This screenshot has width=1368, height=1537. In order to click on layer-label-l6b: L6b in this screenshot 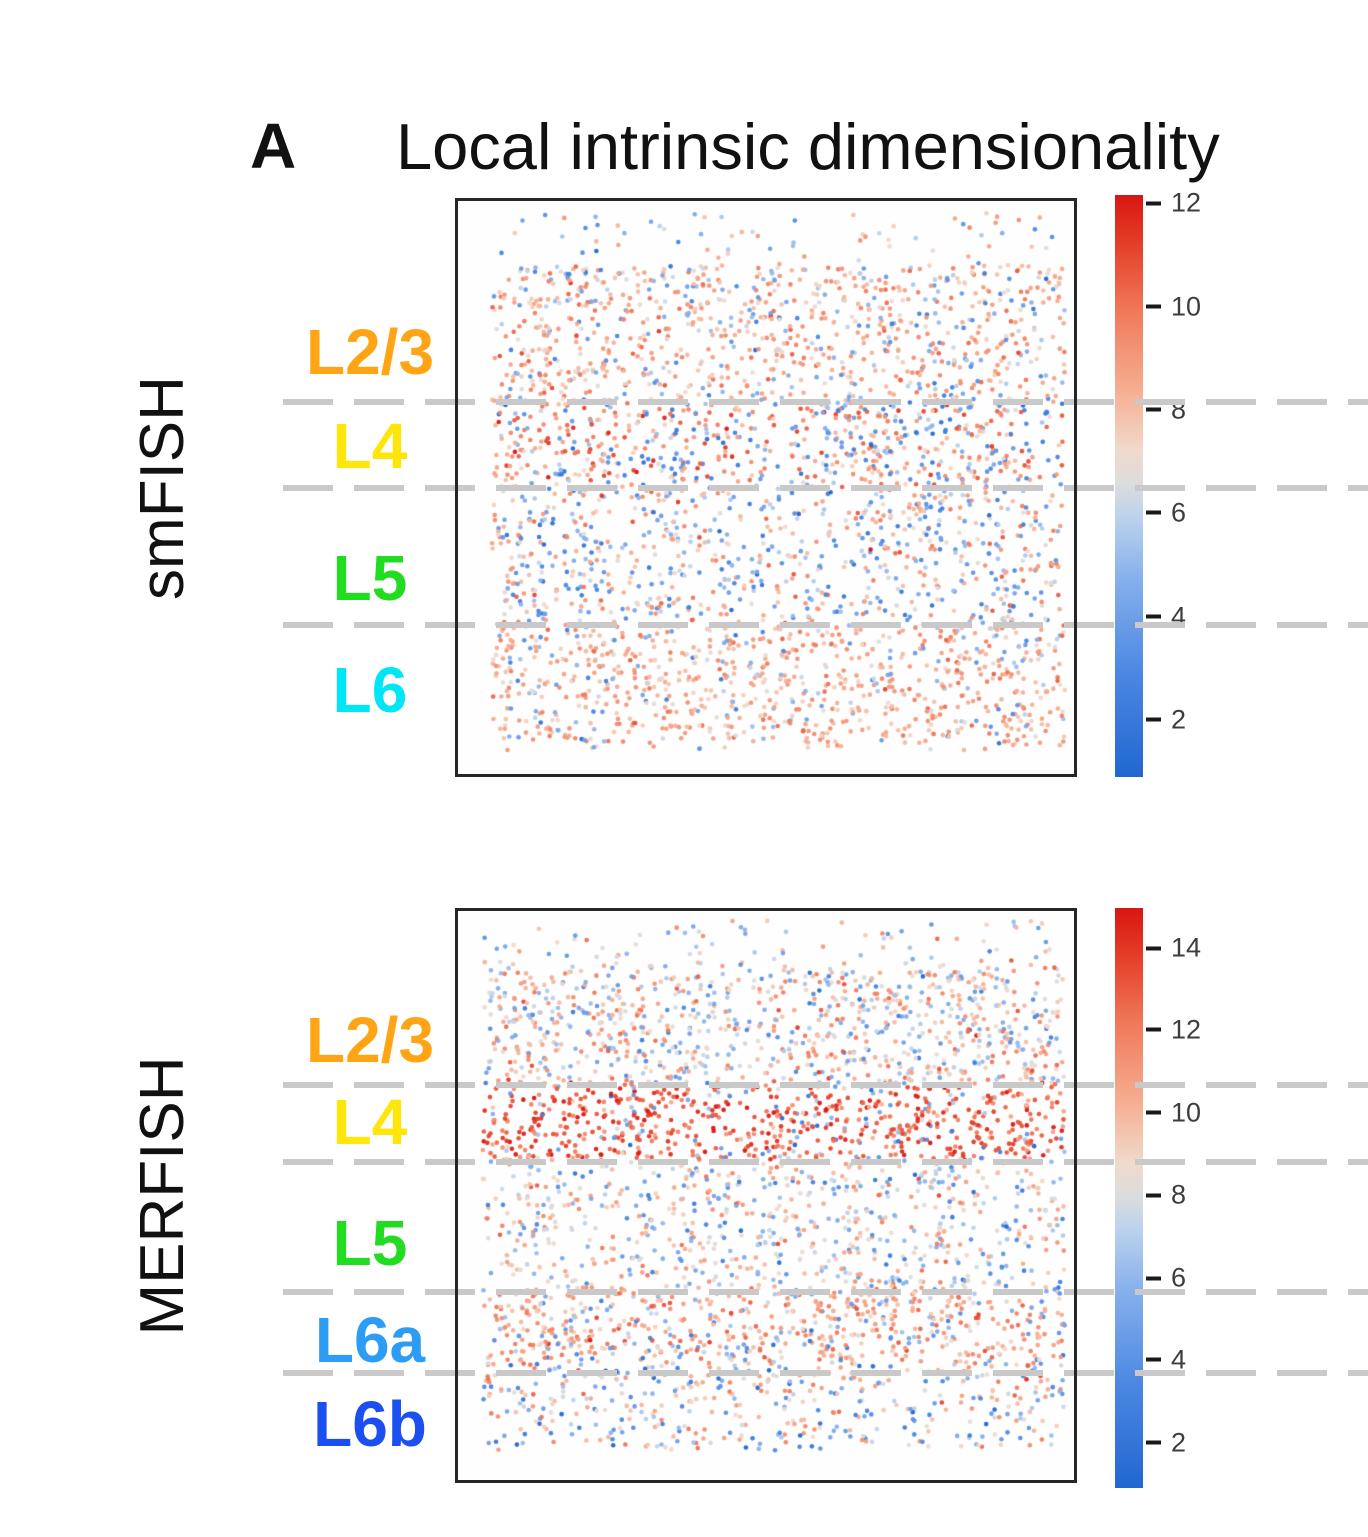, I will do `click(370, 1423)`.